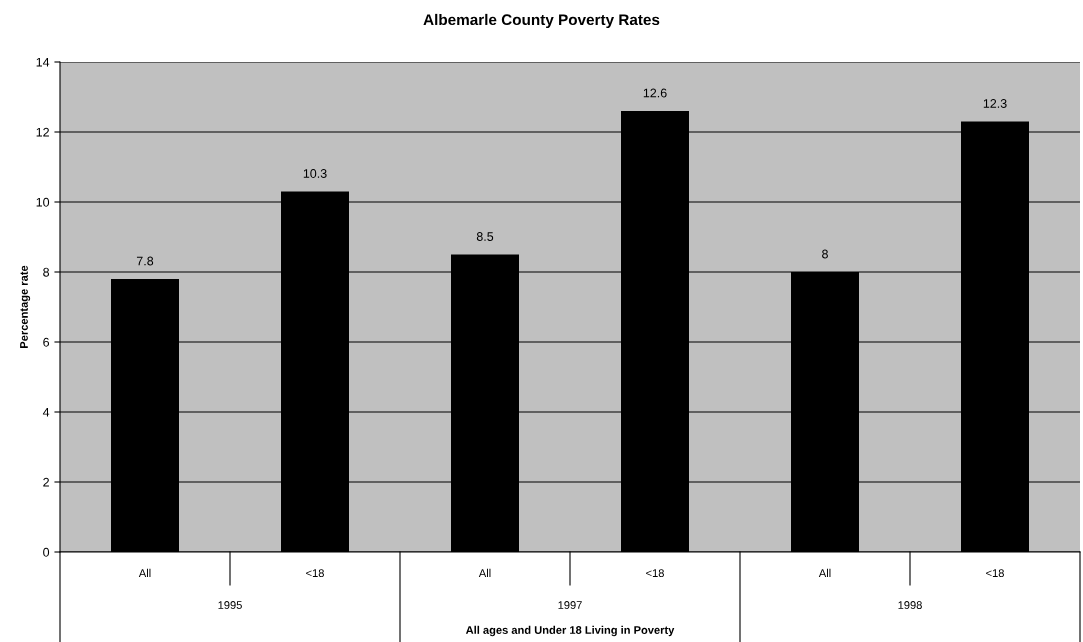  I want to click on data-label: 12.3, so click(995, 103).